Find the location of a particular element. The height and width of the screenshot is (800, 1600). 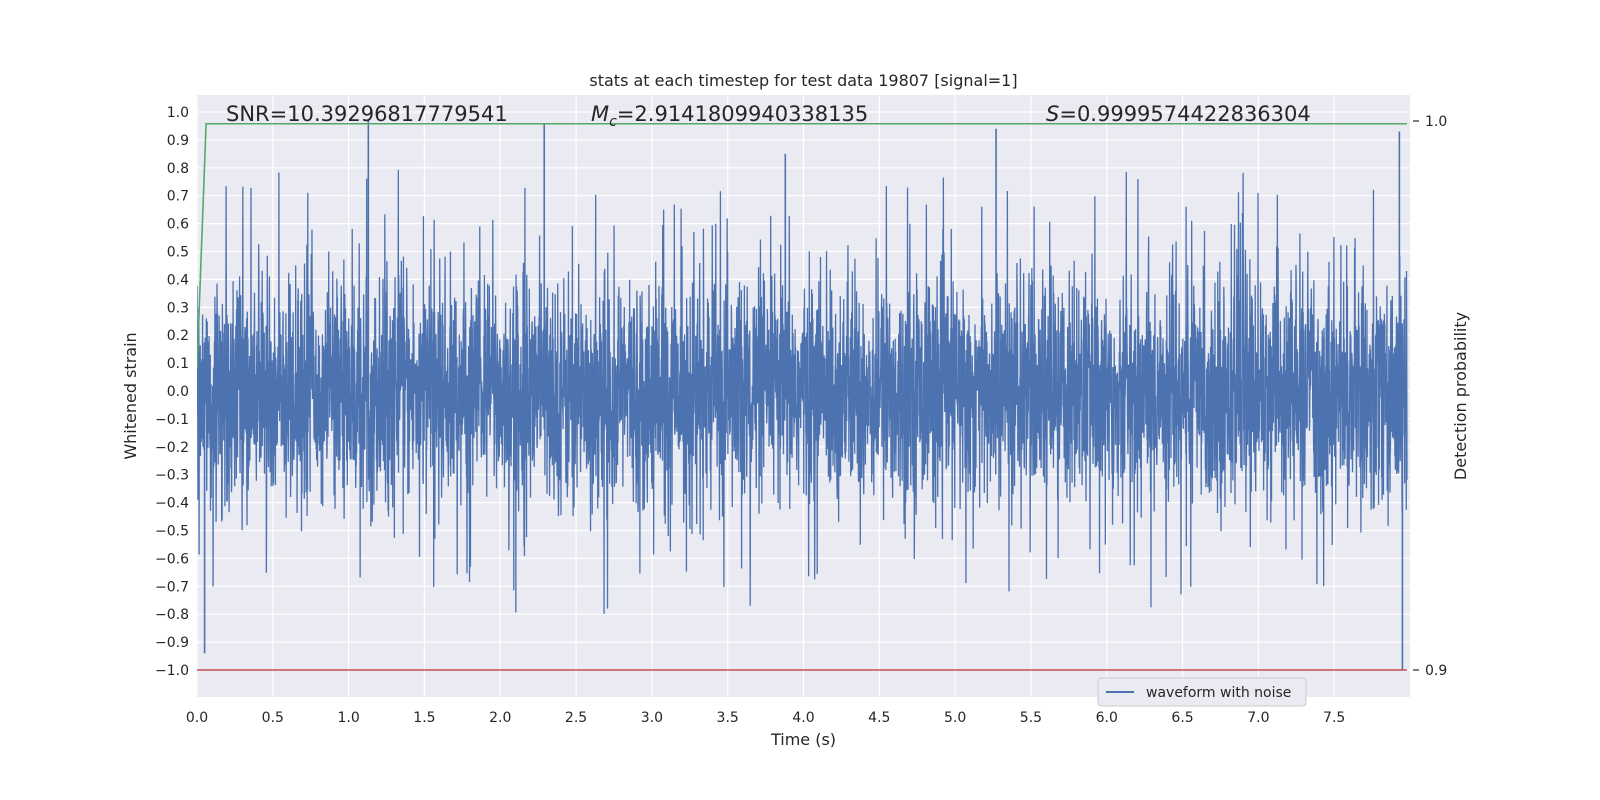

y-tick-label: −0.2 is located at coordinates (172, 448).